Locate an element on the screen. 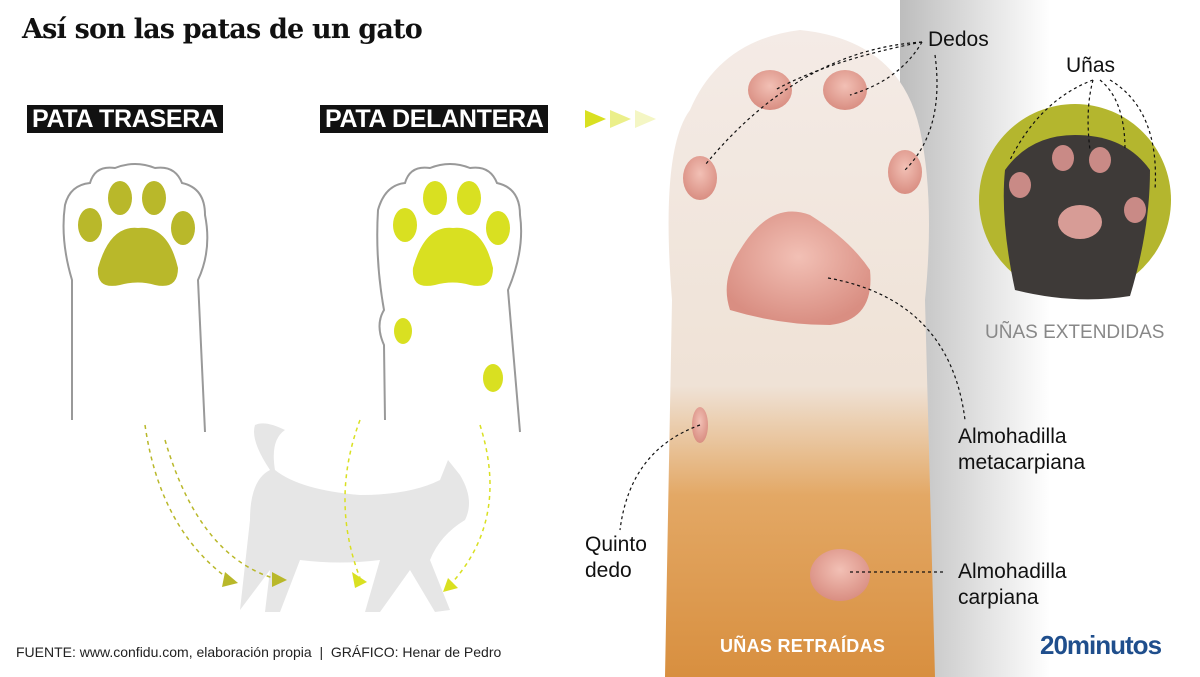 The height and width of the screenshot is (677, 1200). motion-arrows is located at coordinates (317, 502).